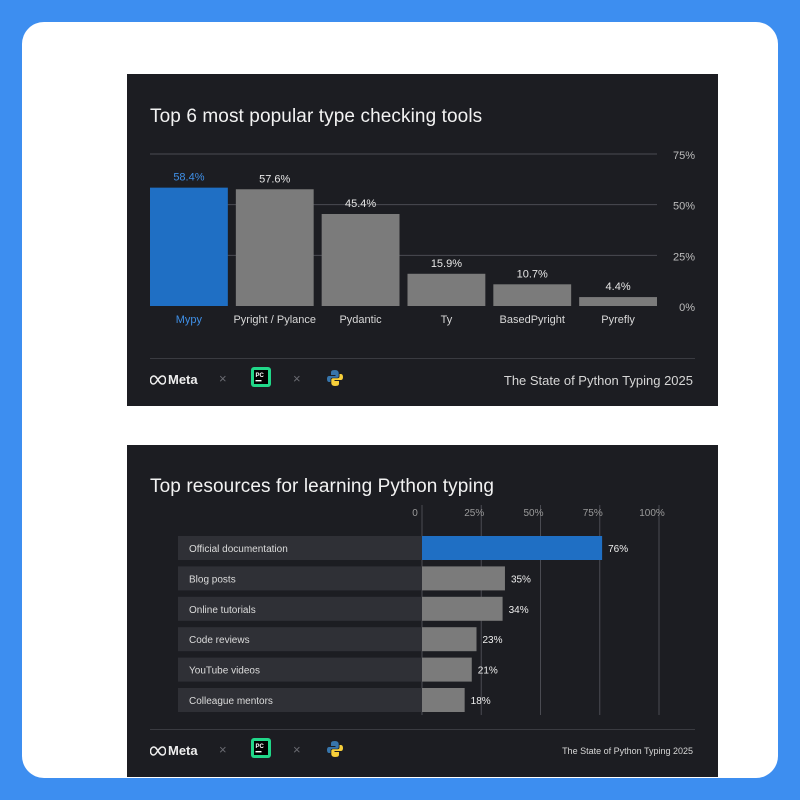 The width and height of the screenshot is (800, 800). What do you see at coordinates (652, 513) in the screenshot?
I see `x-tick-label: 100%` at bounding box center [652, 513].